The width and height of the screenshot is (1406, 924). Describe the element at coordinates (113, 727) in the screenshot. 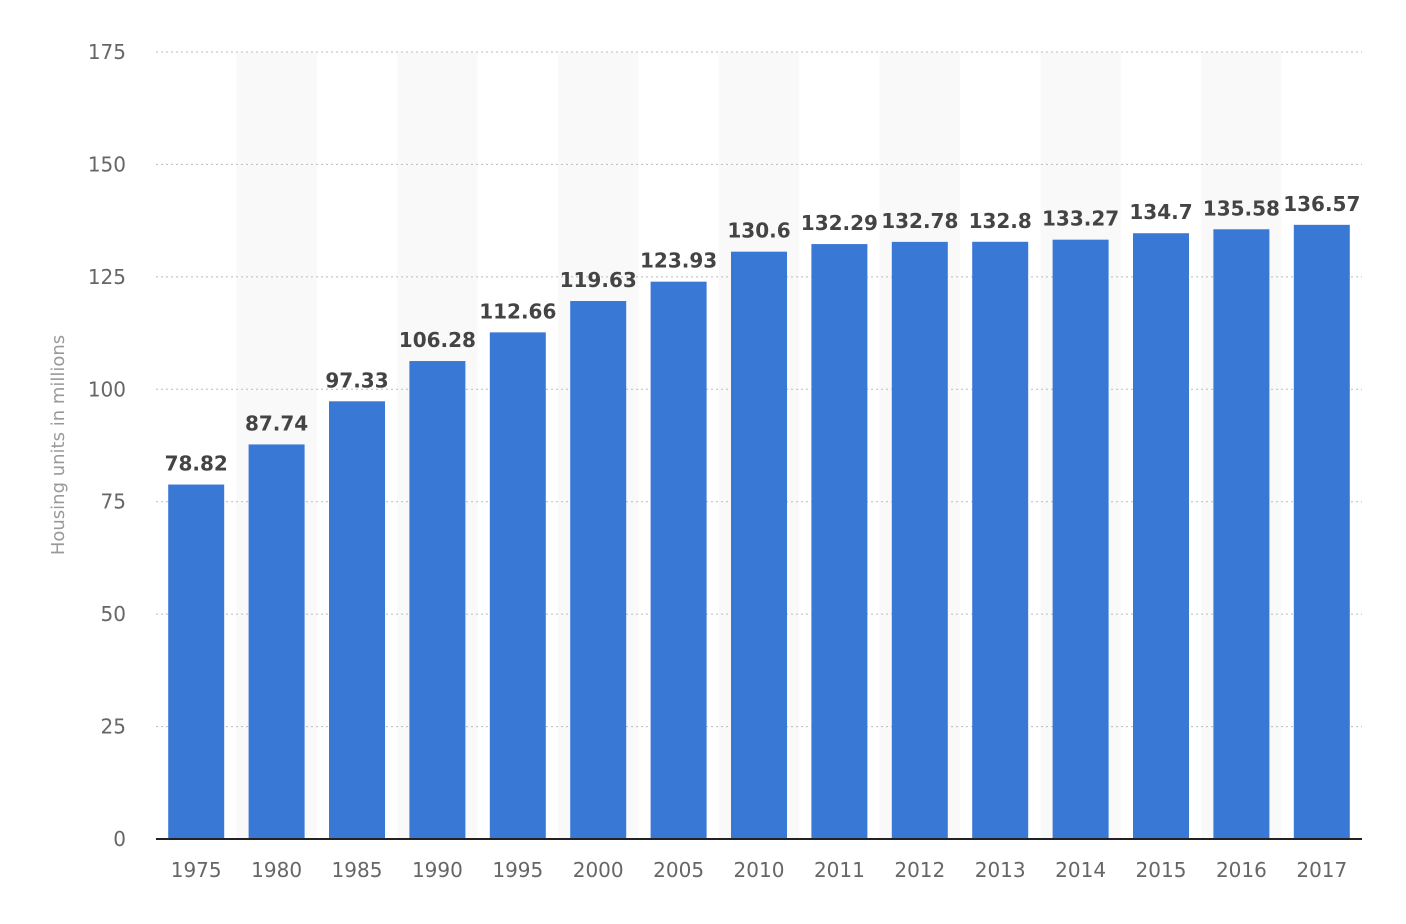

I see `y-tick-label: 25` at that location.